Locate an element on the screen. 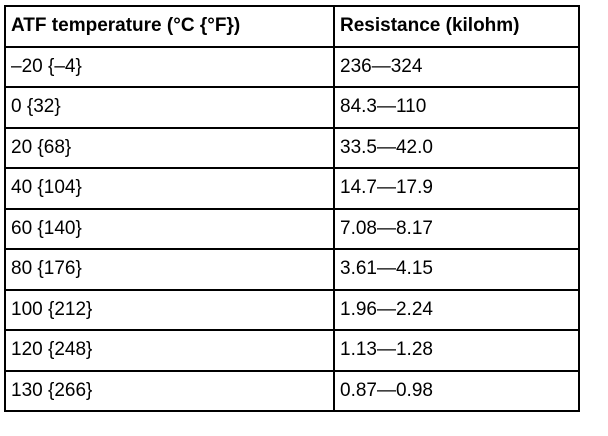  table-row: 120 {248} 1.13—1.28 is located at coordinates (292, 350).